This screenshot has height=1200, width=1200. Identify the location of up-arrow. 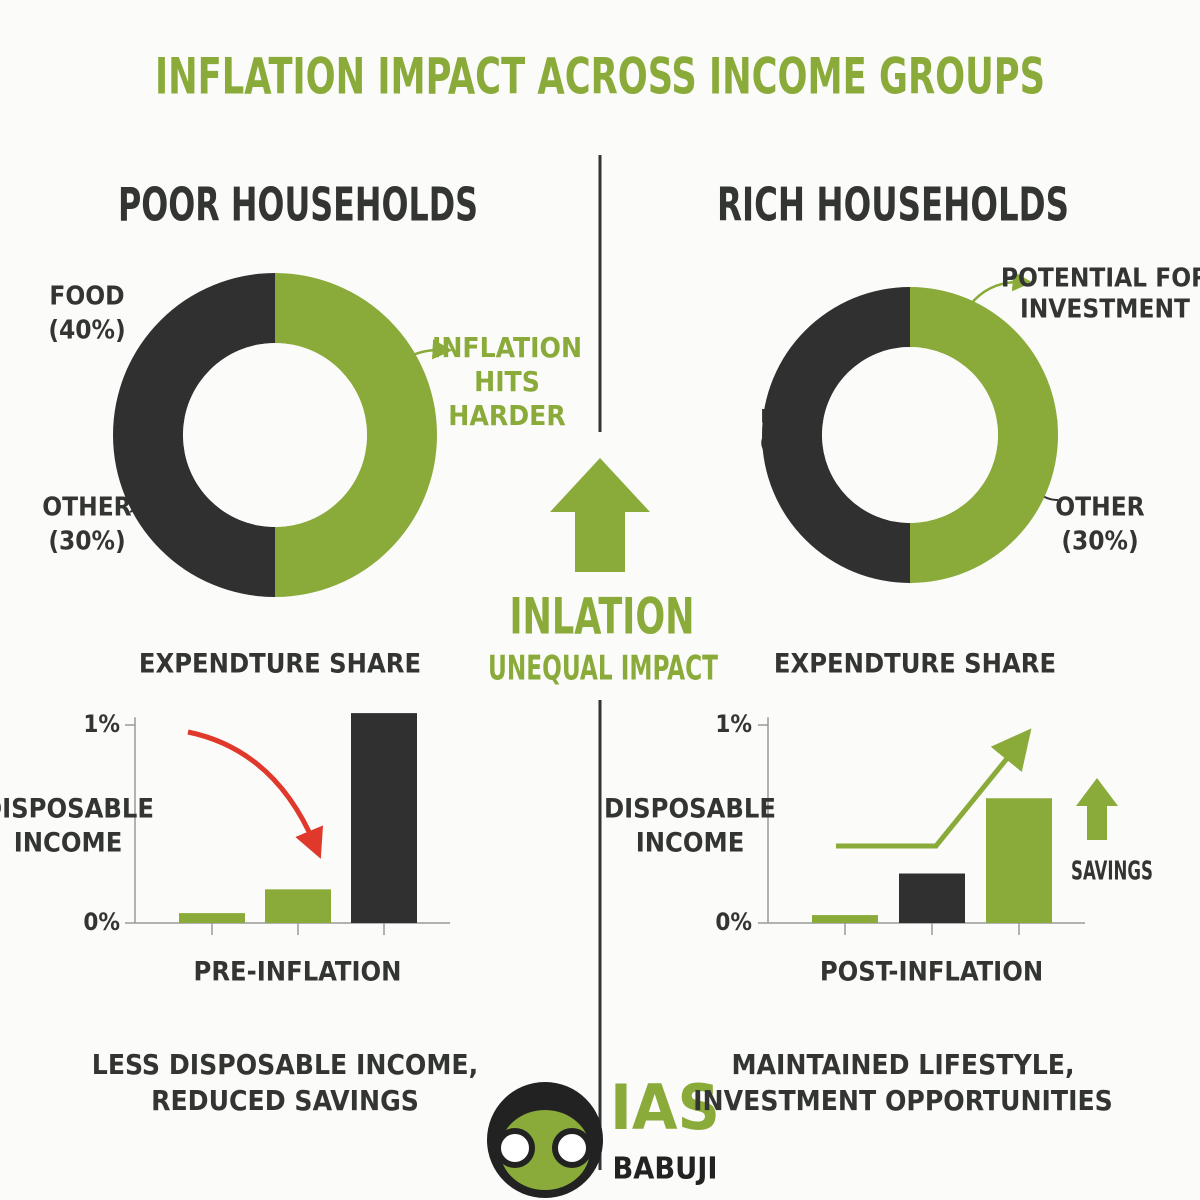
(600, 515).